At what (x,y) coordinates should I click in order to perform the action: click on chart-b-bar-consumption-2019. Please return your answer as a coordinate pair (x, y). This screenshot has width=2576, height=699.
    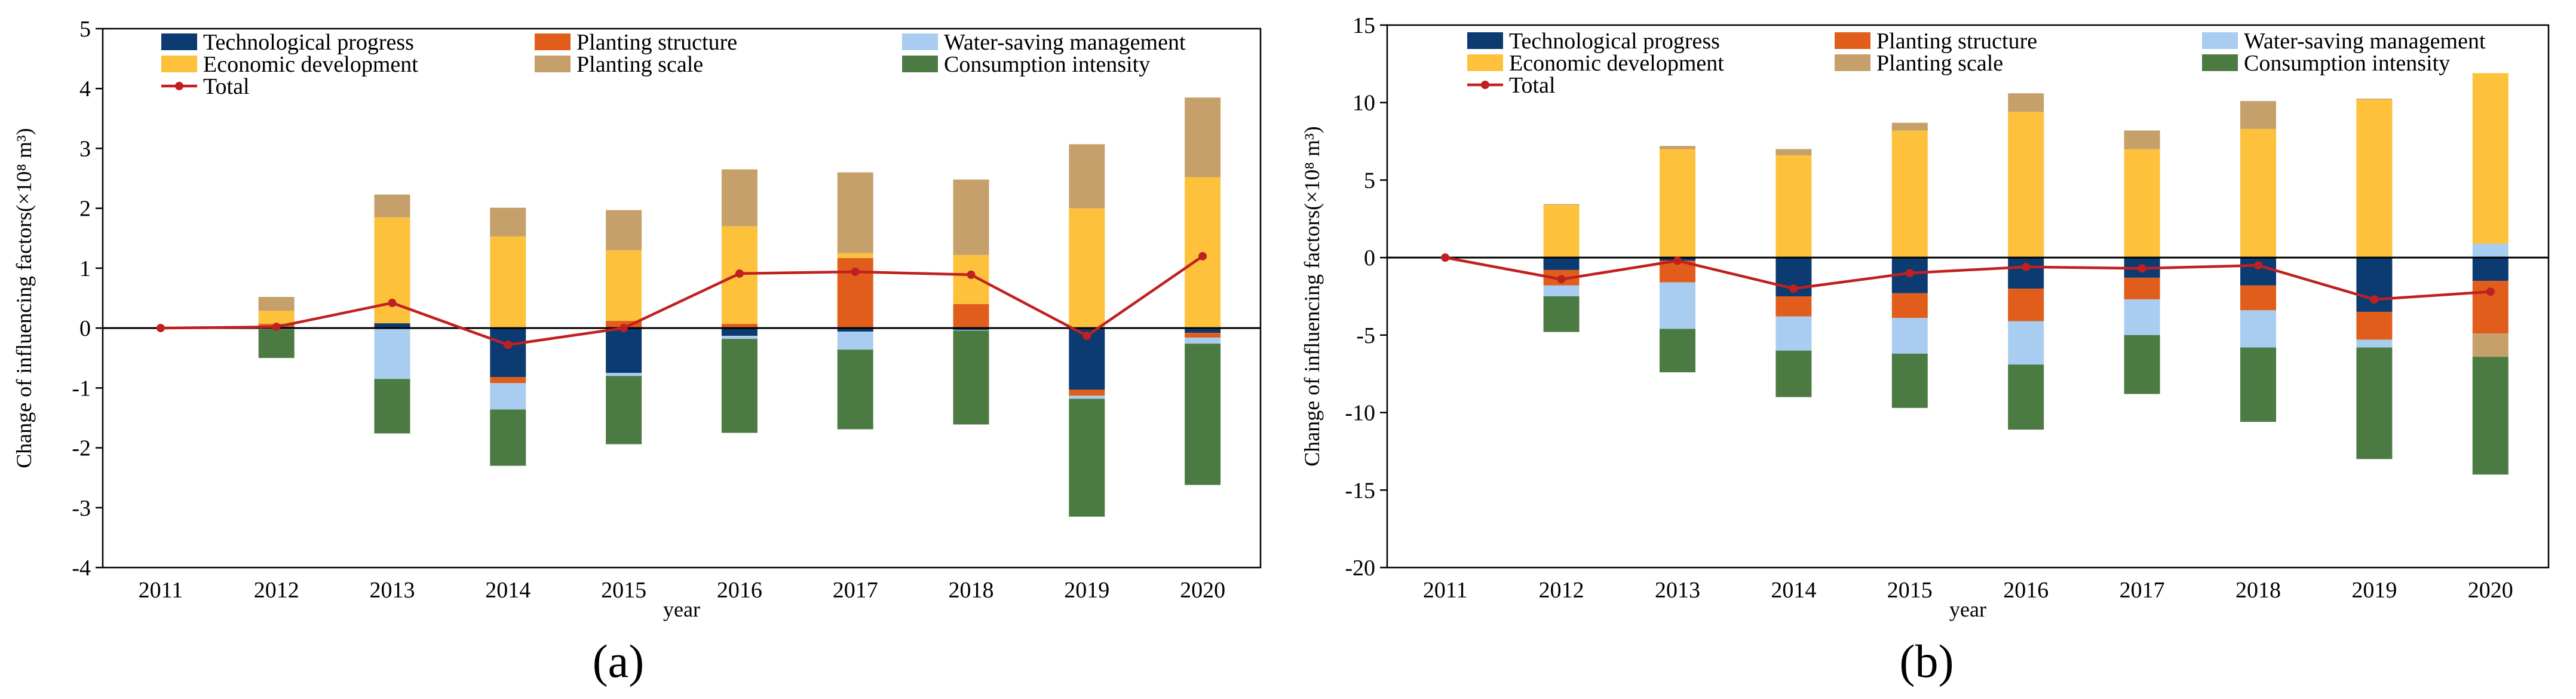
    Looking at the image, I should click on (2374, 403).